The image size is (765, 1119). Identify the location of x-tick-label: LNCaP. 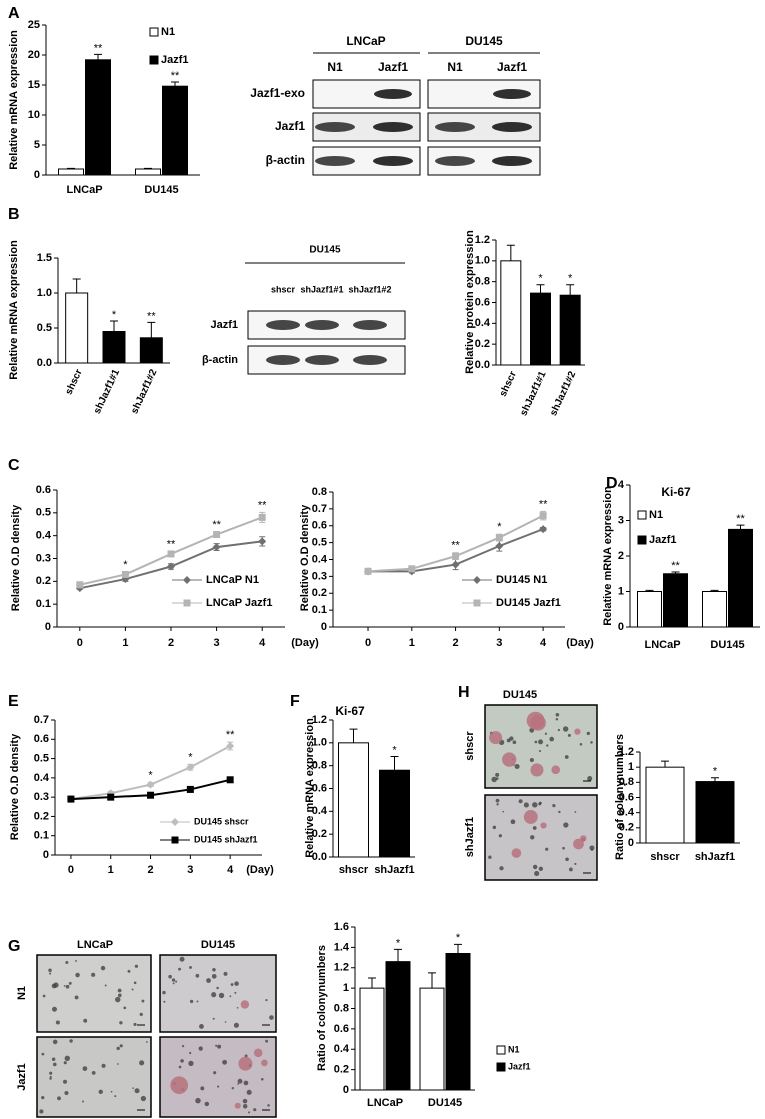
(662, 645).